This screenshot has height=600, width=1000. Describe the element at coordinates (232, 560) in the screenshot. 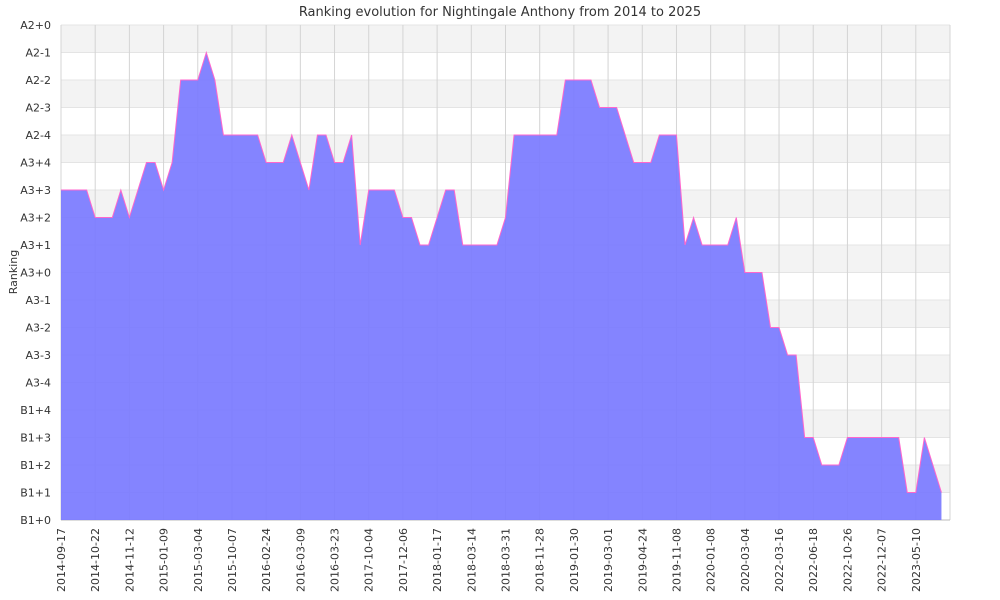

I see `x-tick-label: 2015-10-07` at that location.